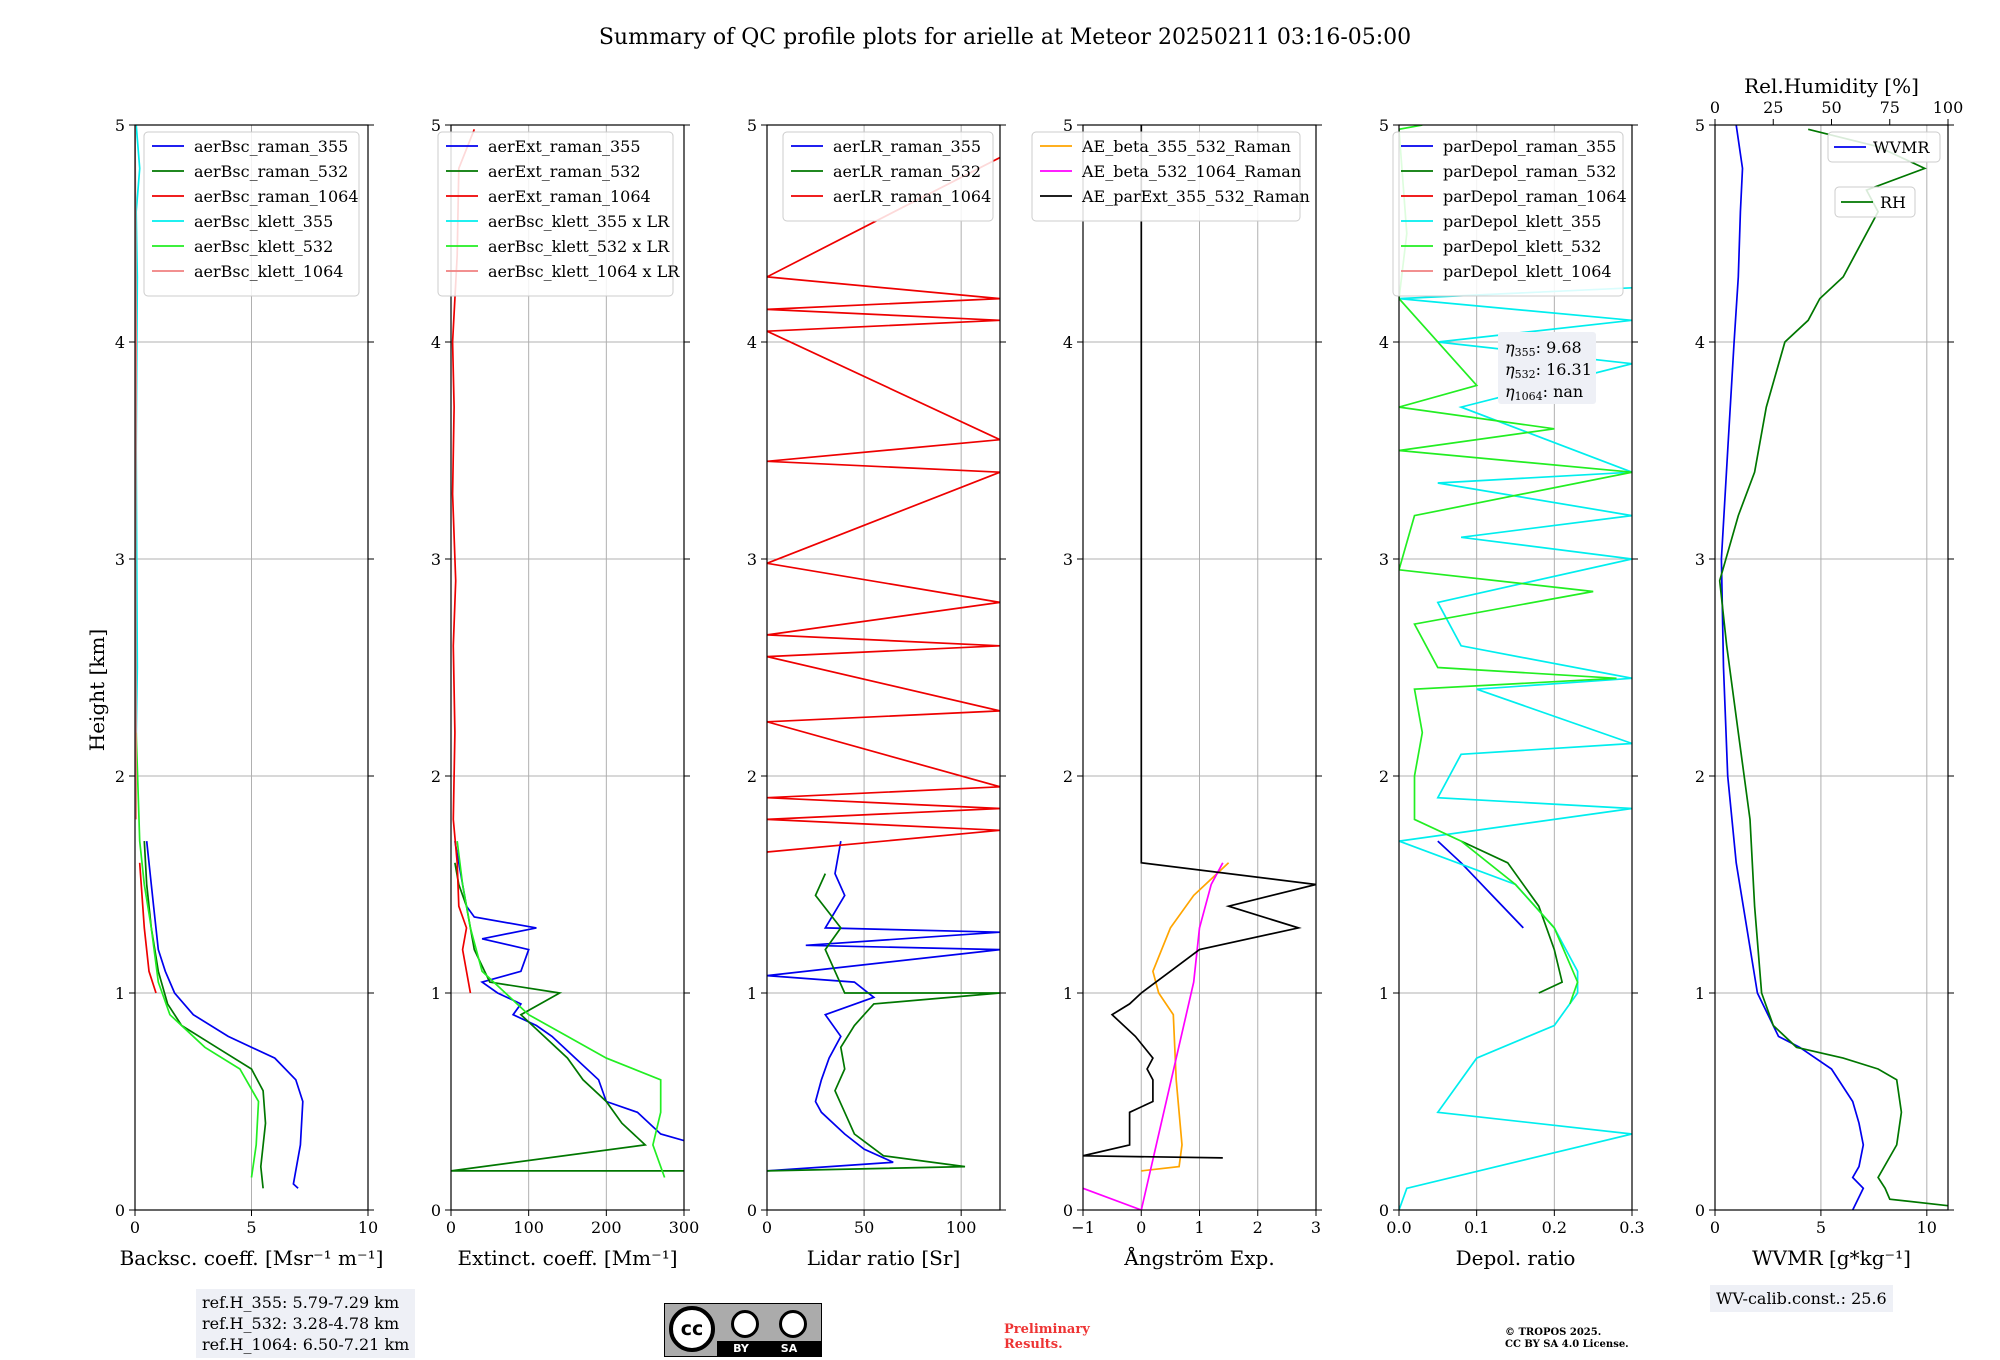 The height and width of the screenshot is (1360, 2000). Describe the element at coordinates (1773, 107) in the screenshot. I see `x2-tick-label: 25` at that location.